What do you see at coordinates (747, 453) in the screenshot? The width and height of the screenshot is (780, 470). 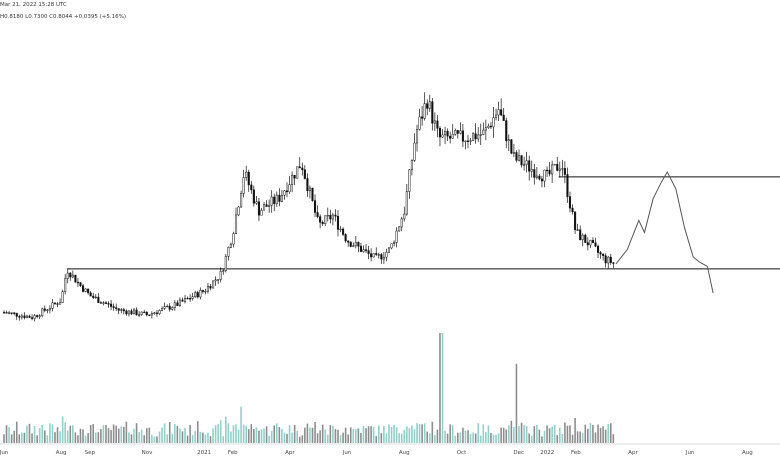 I see `x-tick-label: Aug` at bounding box center [747, 453].